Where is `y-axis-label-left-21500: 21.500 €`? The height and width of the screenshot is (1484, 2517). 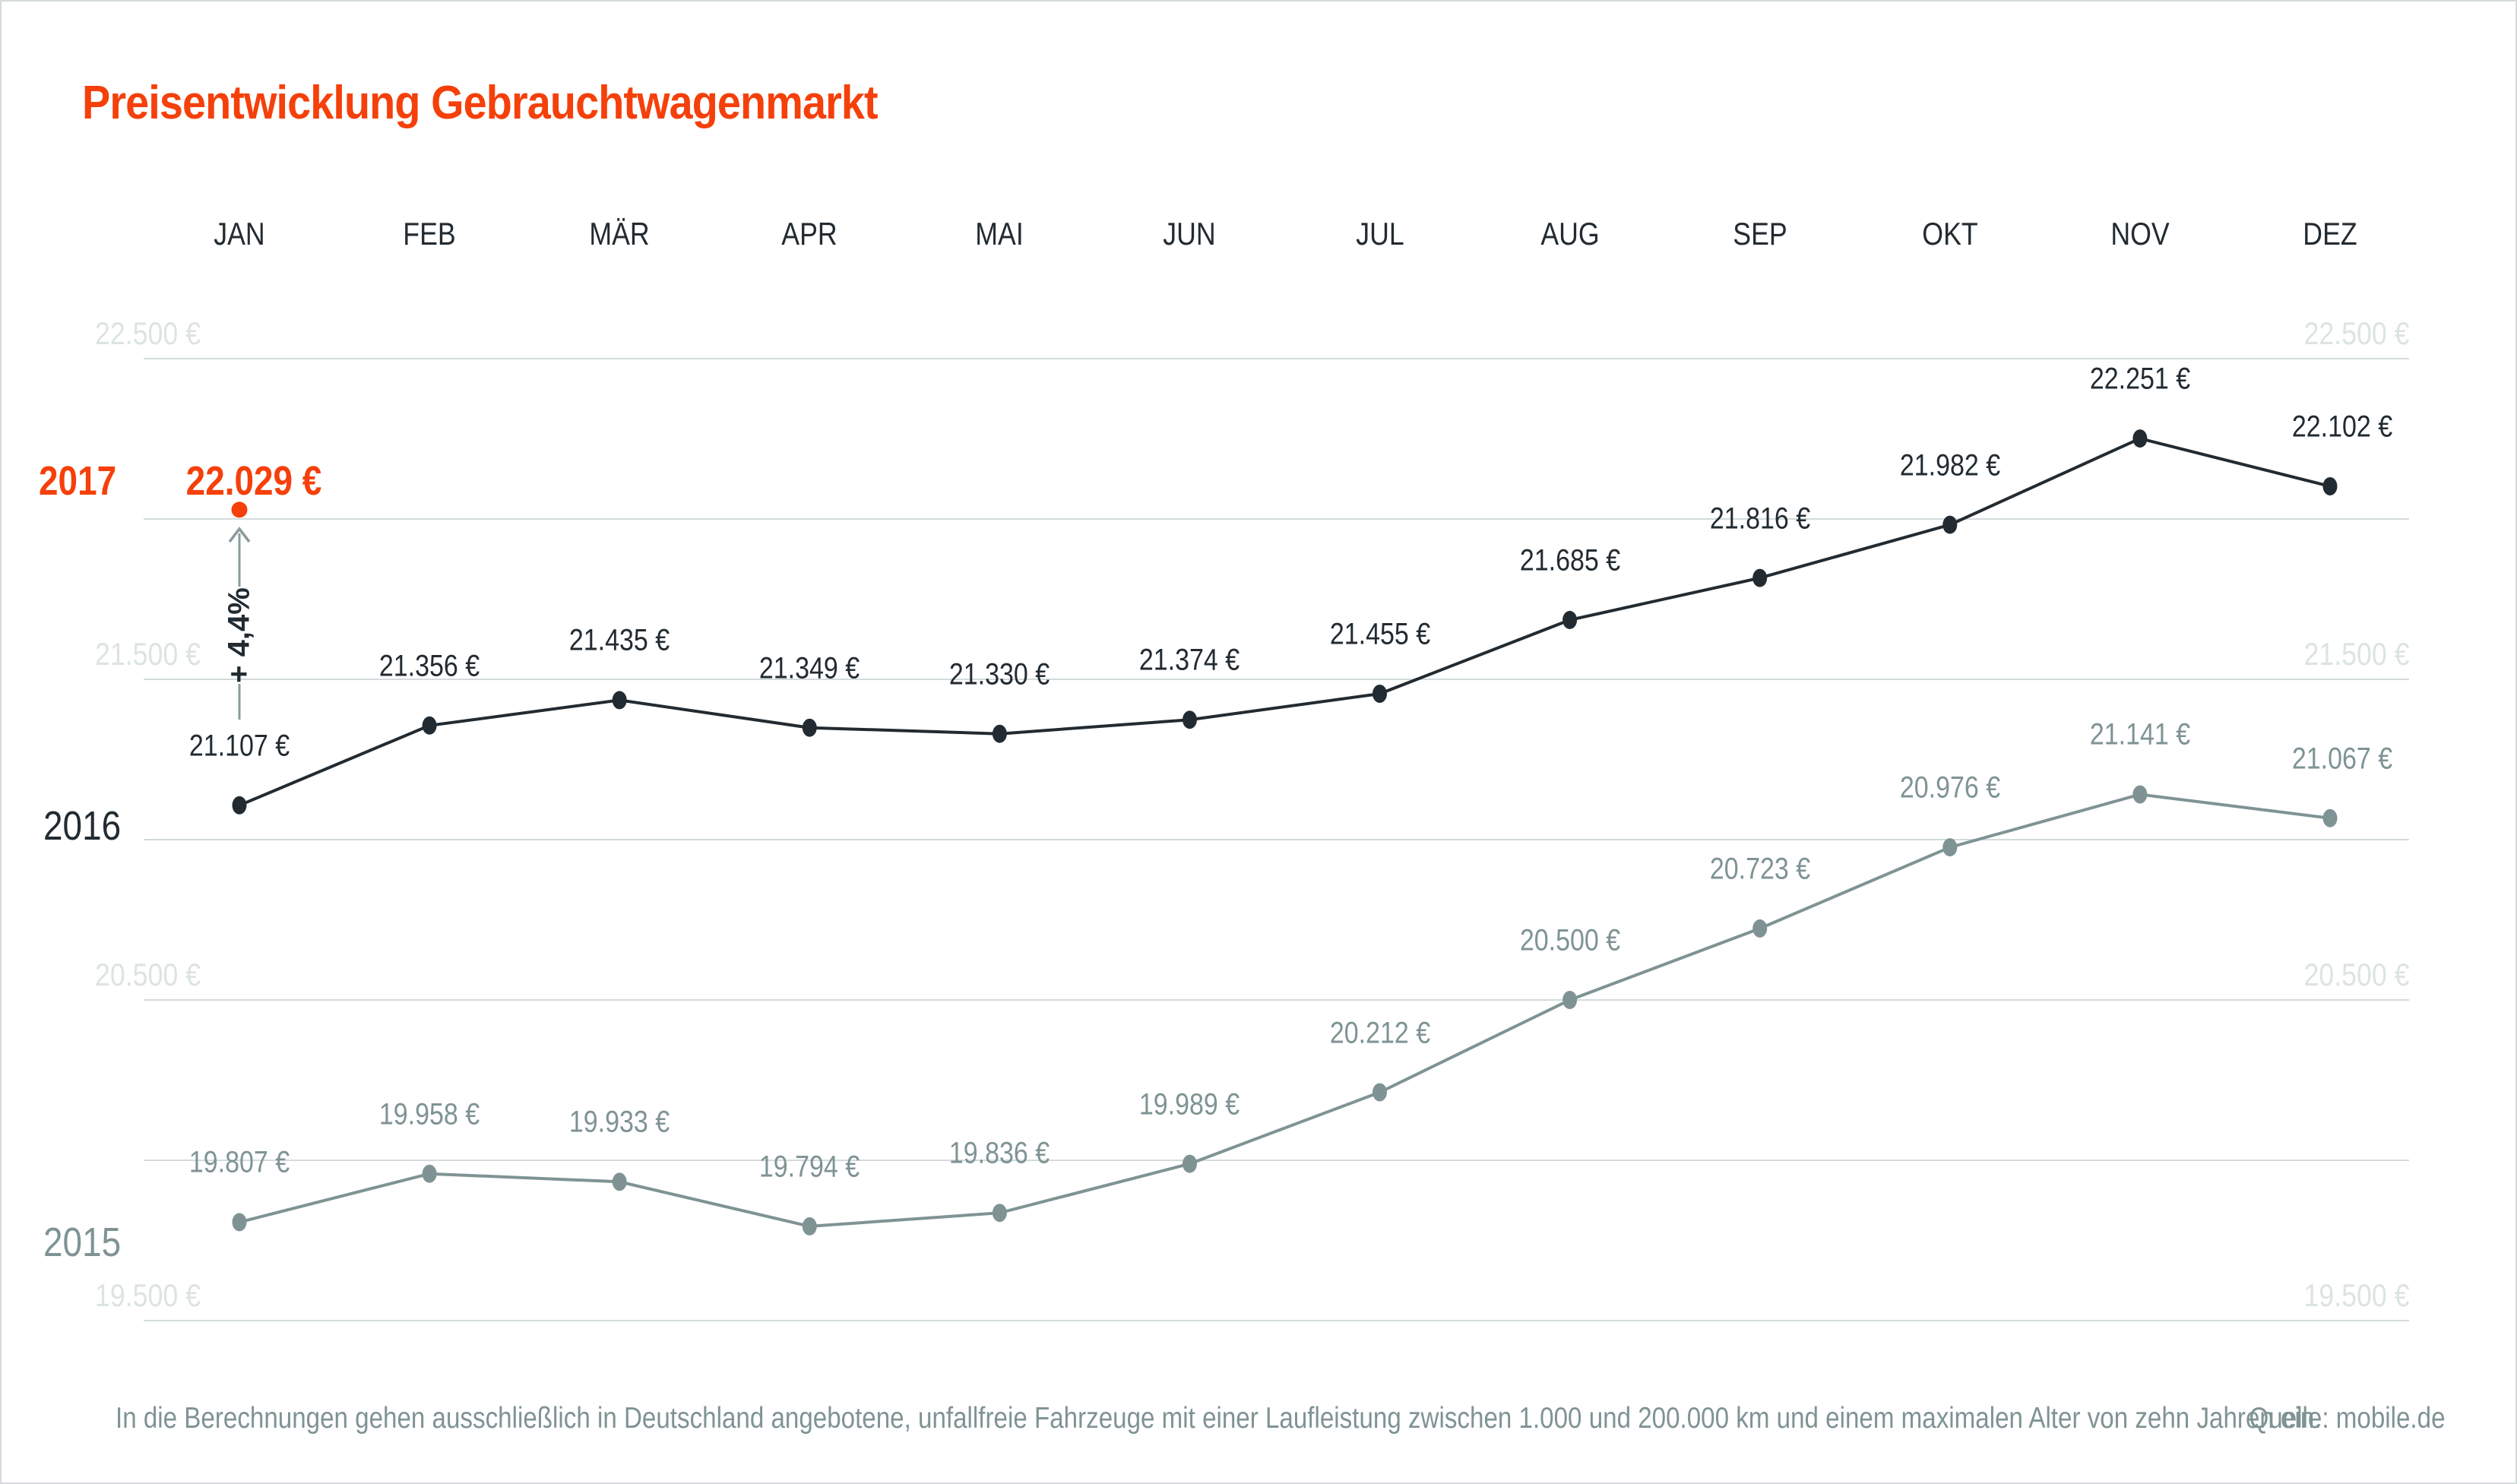
y-axis-label-left-21500: 21.500 € is located at coordinates (148, 654).